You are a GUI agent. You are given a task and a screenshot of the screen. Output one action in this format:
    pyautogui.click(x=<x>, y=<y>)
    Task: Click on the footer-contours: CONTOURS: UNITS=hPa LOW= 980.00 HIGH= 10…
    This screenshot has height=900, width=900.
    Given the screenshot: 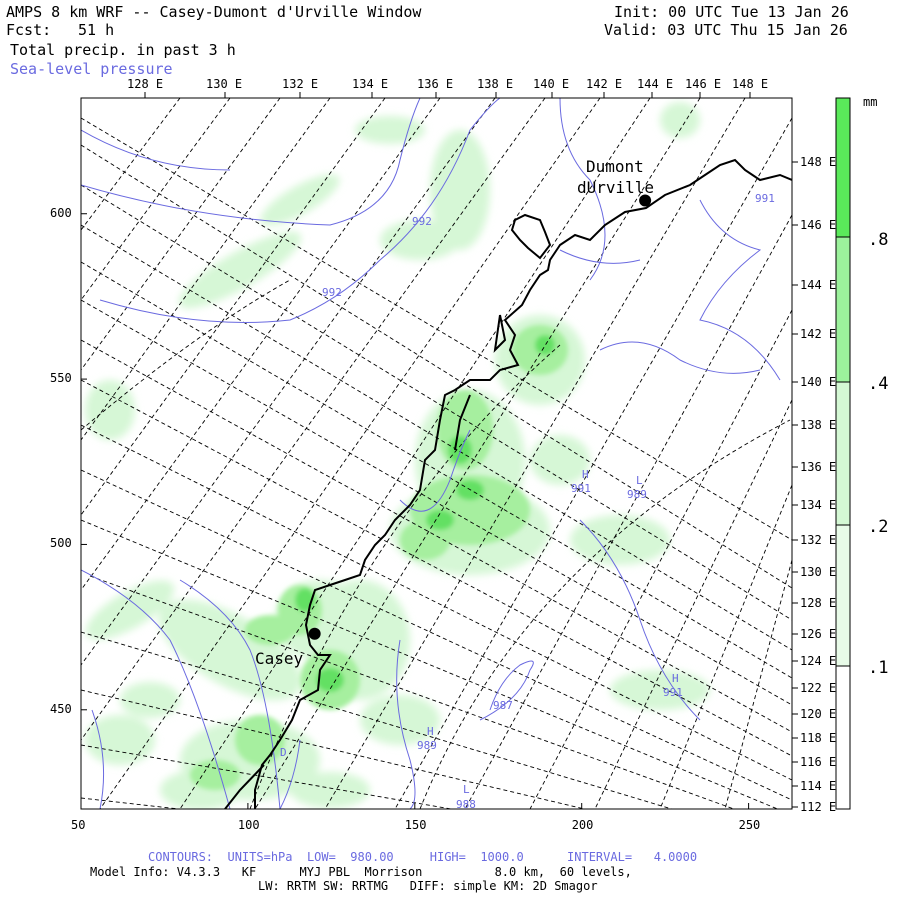 What is the action you would take?
    pyautogui.click(x=423, y=857)
    